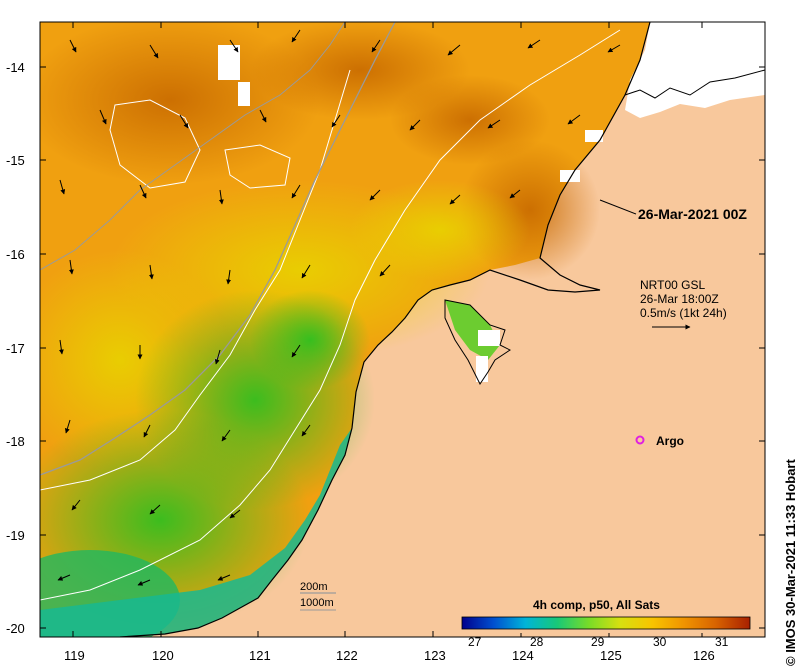  I want to click on imos-credit: © IMOS 30-Mar-2021 11:33 Hobart, so click(790, 562).